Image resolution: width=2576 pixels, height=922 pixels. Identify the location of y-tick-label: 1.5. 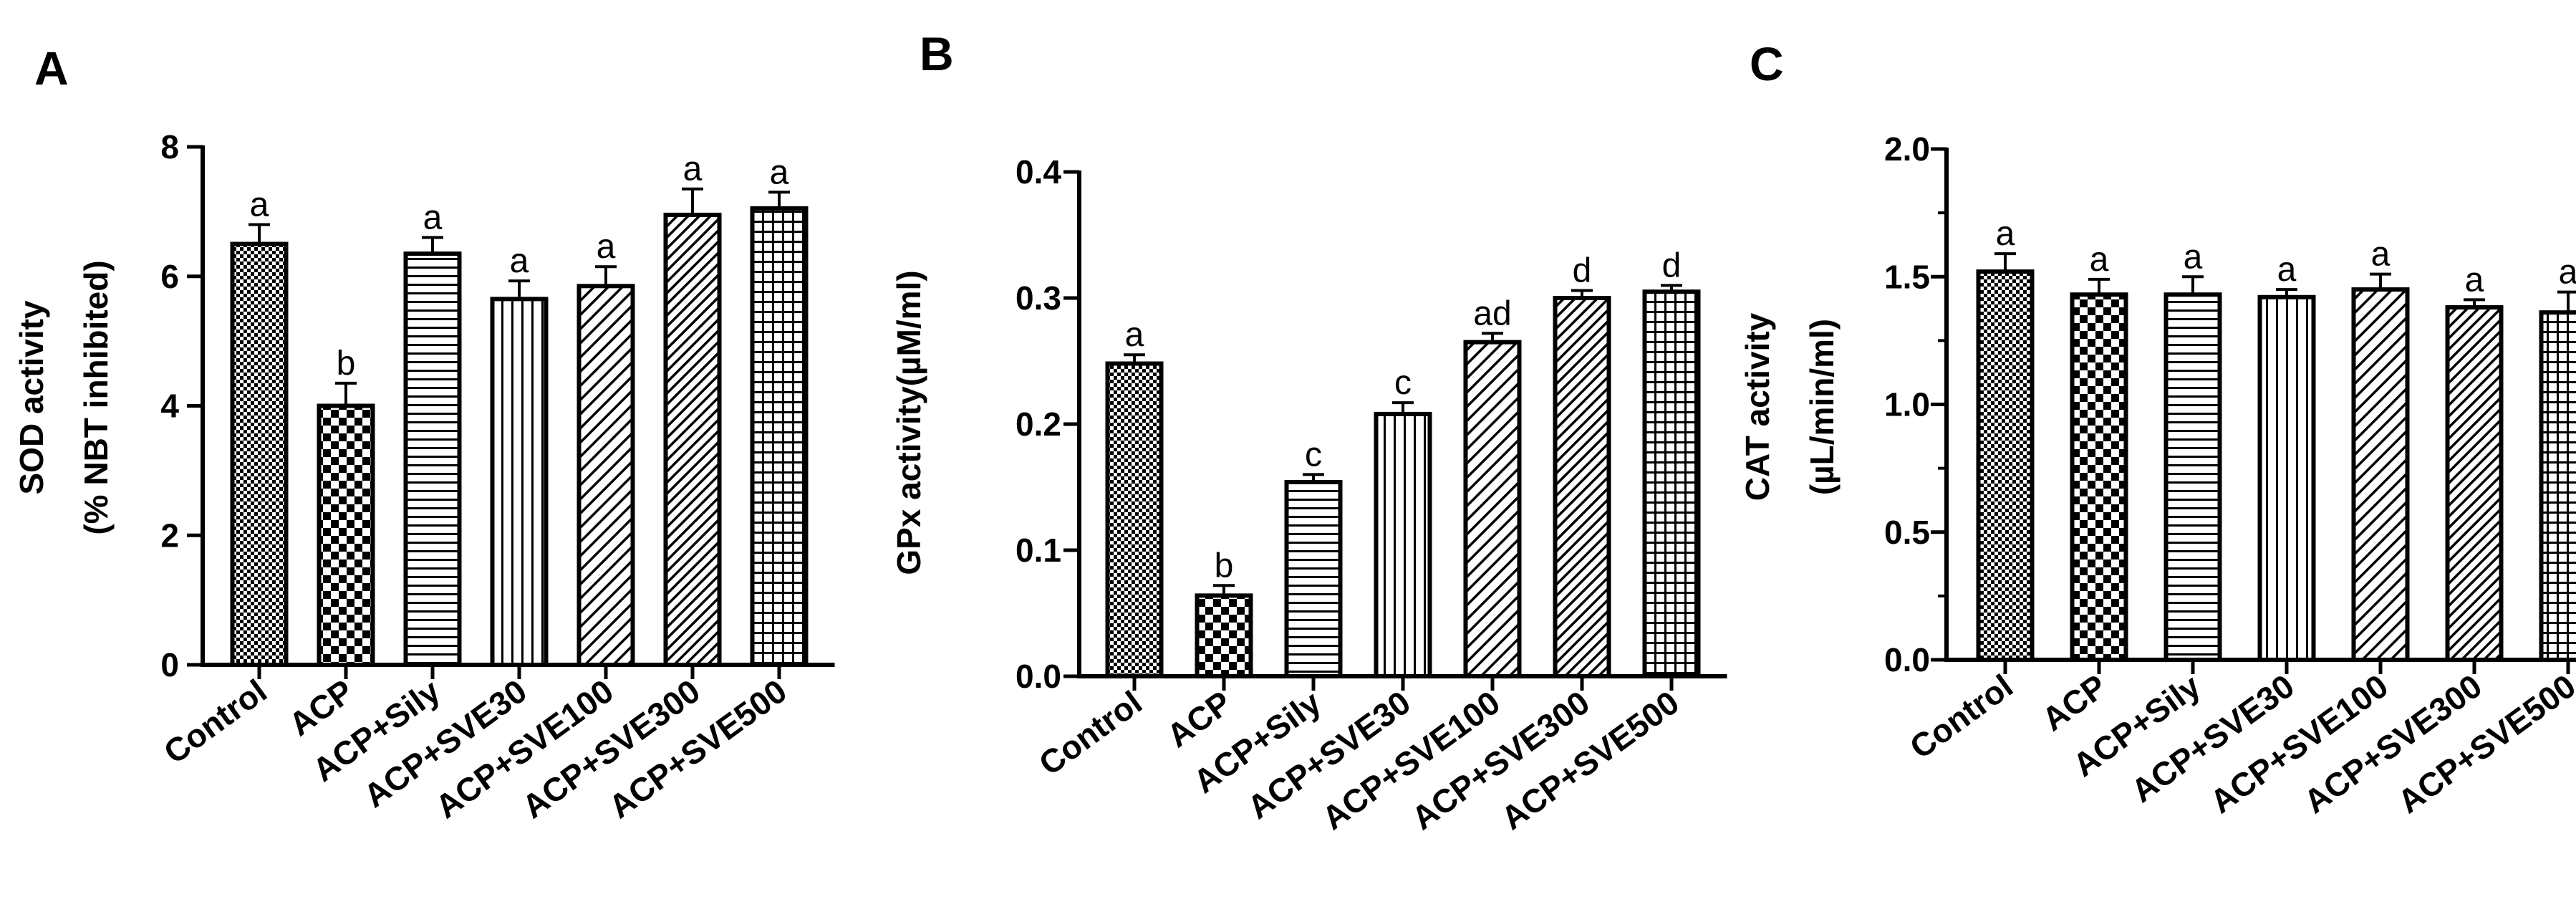
(1907, 276).